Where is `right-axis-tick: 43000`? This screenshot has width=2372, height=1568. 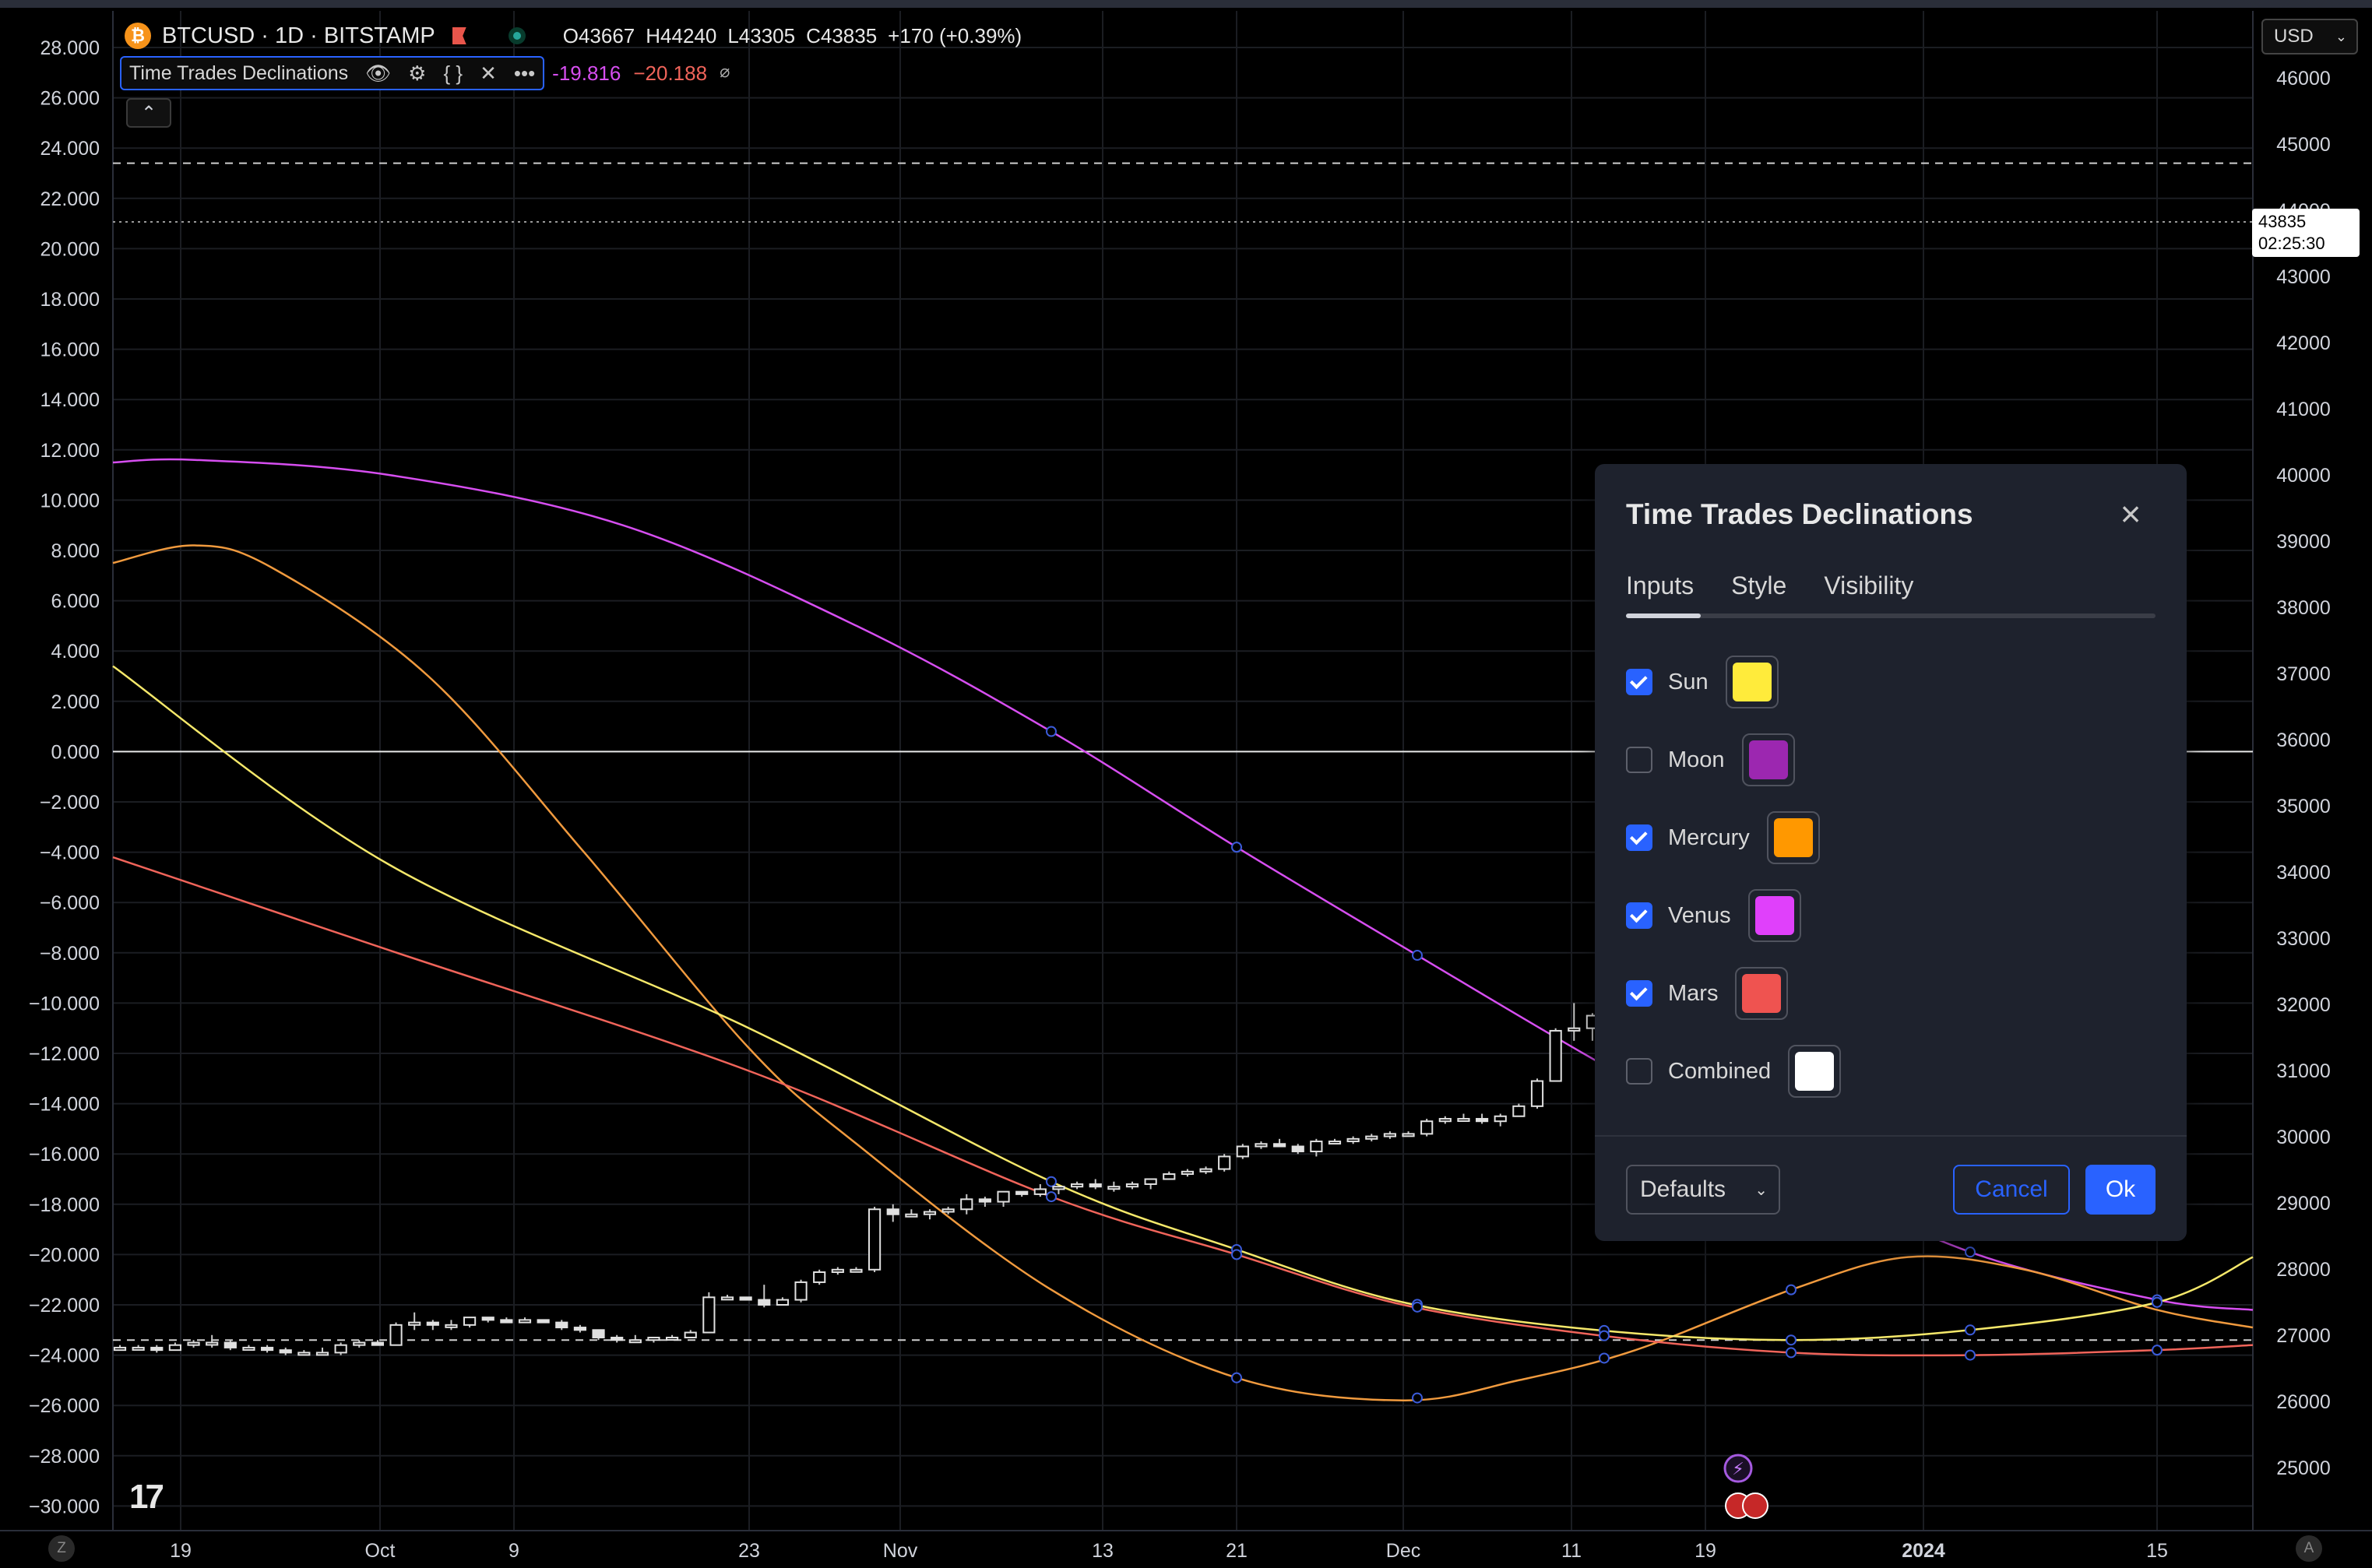 right-axis-tick: 43000 is located at coordinates (2303, 277).